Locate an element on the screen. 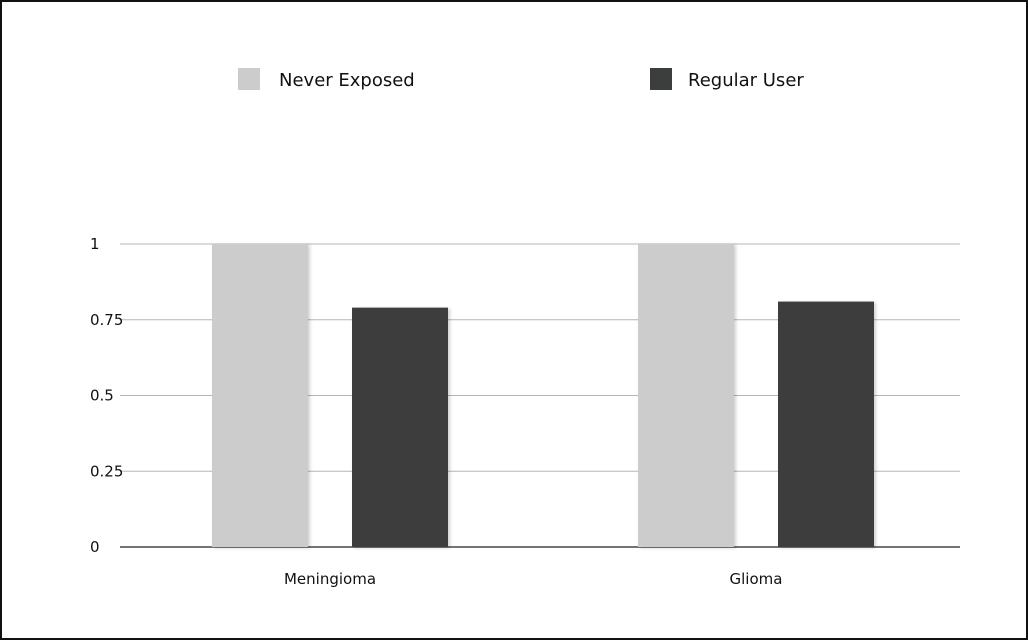 The height and width of the screenshot is (640, 1028). bar-glioma-regular-user is located at coordinates (826, 424).